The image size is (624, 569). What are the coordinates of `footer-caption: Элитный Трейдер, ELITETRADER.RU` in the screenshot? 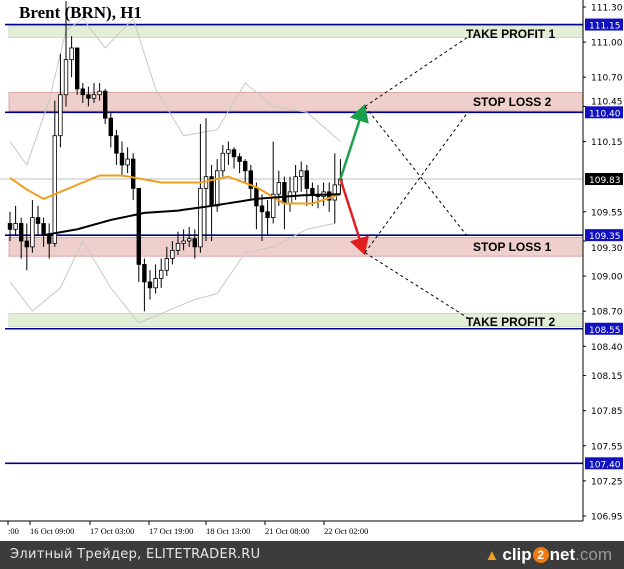 It's located at (135, 554).